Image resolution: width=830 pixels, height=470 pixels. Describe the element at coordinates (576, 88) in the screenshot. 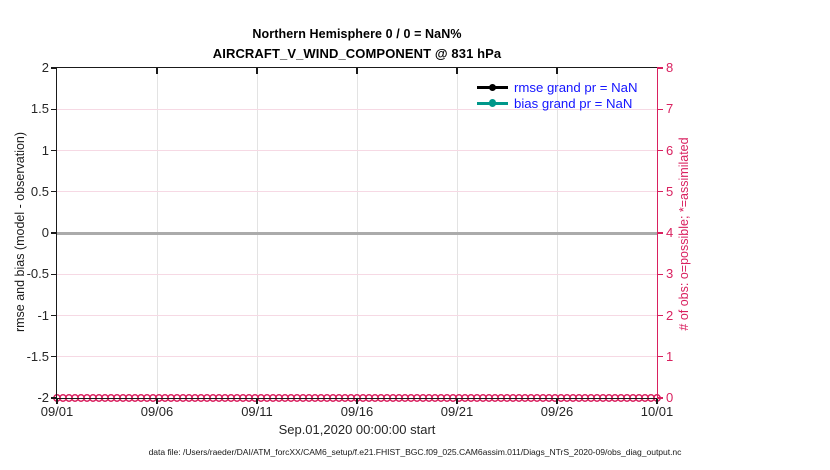

I see `legend-label: rmse grand pr = NaN` at that location.